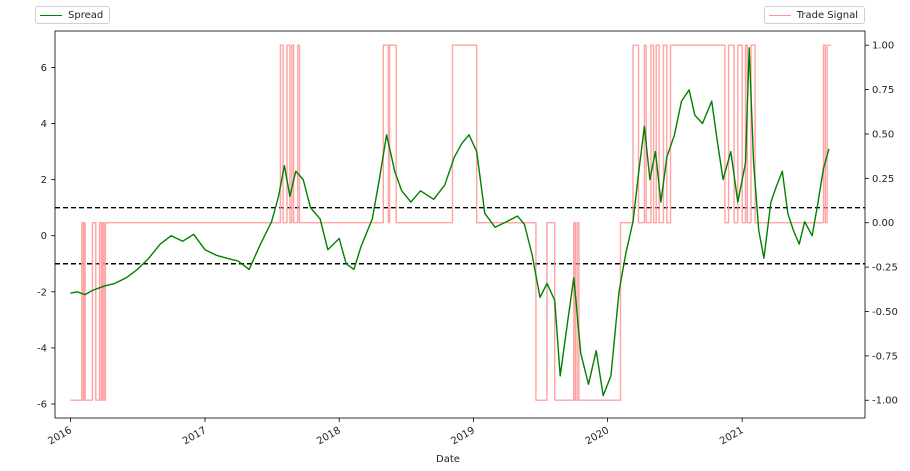  I want to click on x-tick-label: 2017, so click(195, 436).